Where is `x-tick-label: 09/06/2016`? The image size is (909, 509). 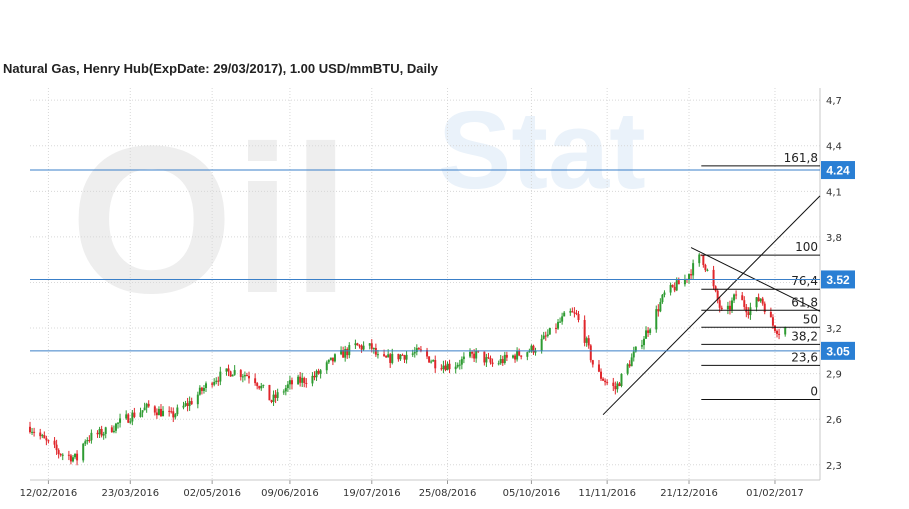 x-tick-label: 09/06/2016 is located at coordinates (290, 493).